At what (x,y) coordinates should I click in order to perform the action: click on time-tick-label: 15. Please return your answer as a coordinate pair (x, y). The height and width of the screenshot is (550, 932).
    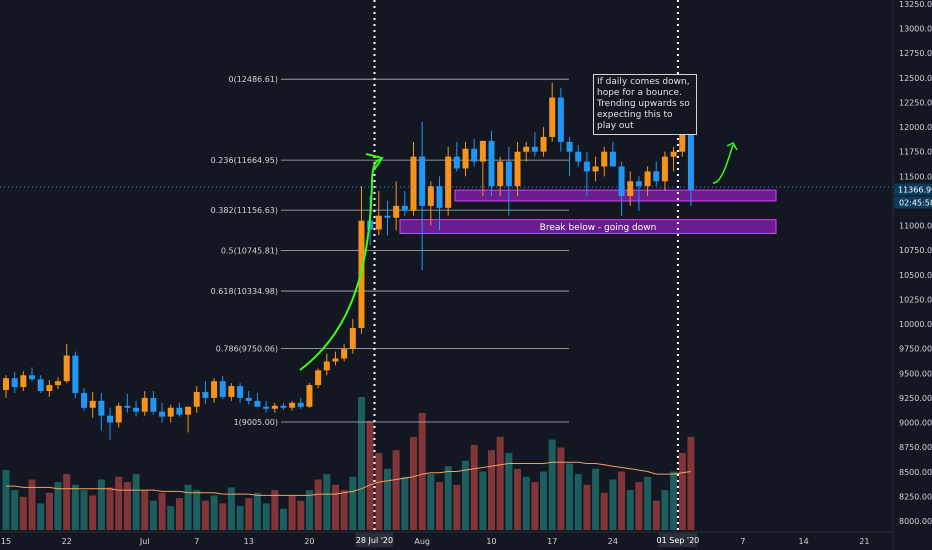
    Looking at the image, I should click on (6, 541).